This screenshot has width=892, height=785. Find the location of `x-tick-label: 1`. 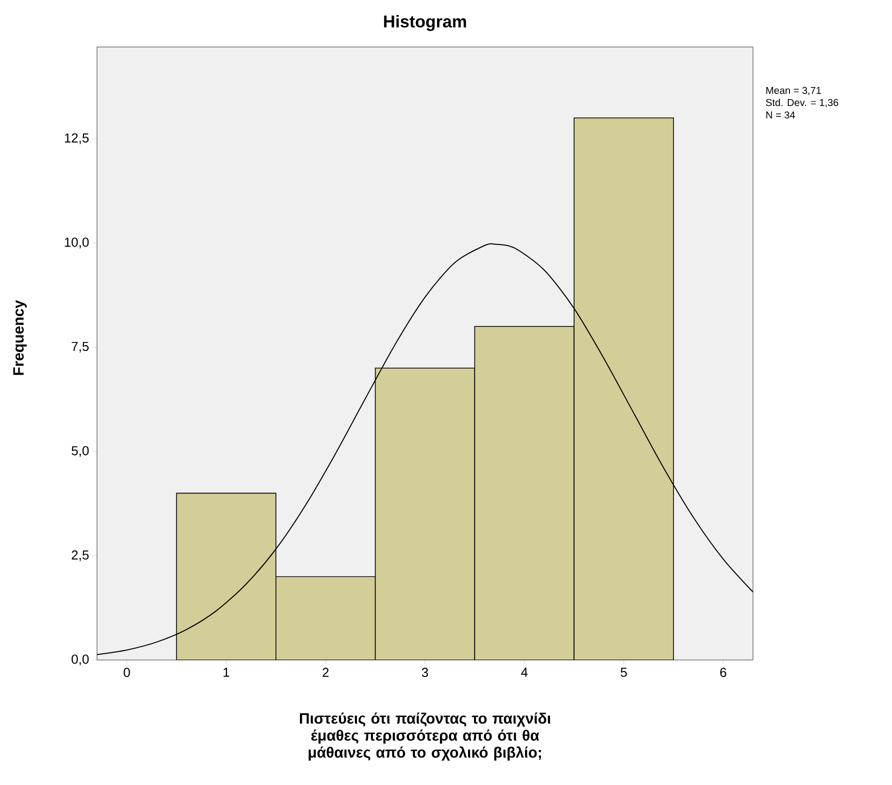

x-tick-label: 1 is located at coordinates (227, 672).